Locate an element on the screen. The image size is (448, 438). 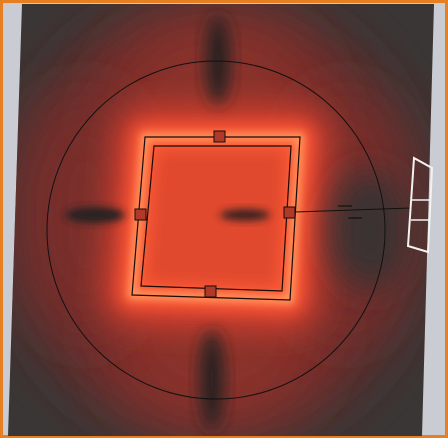
ring-outer is located at coordinates (216, 218).